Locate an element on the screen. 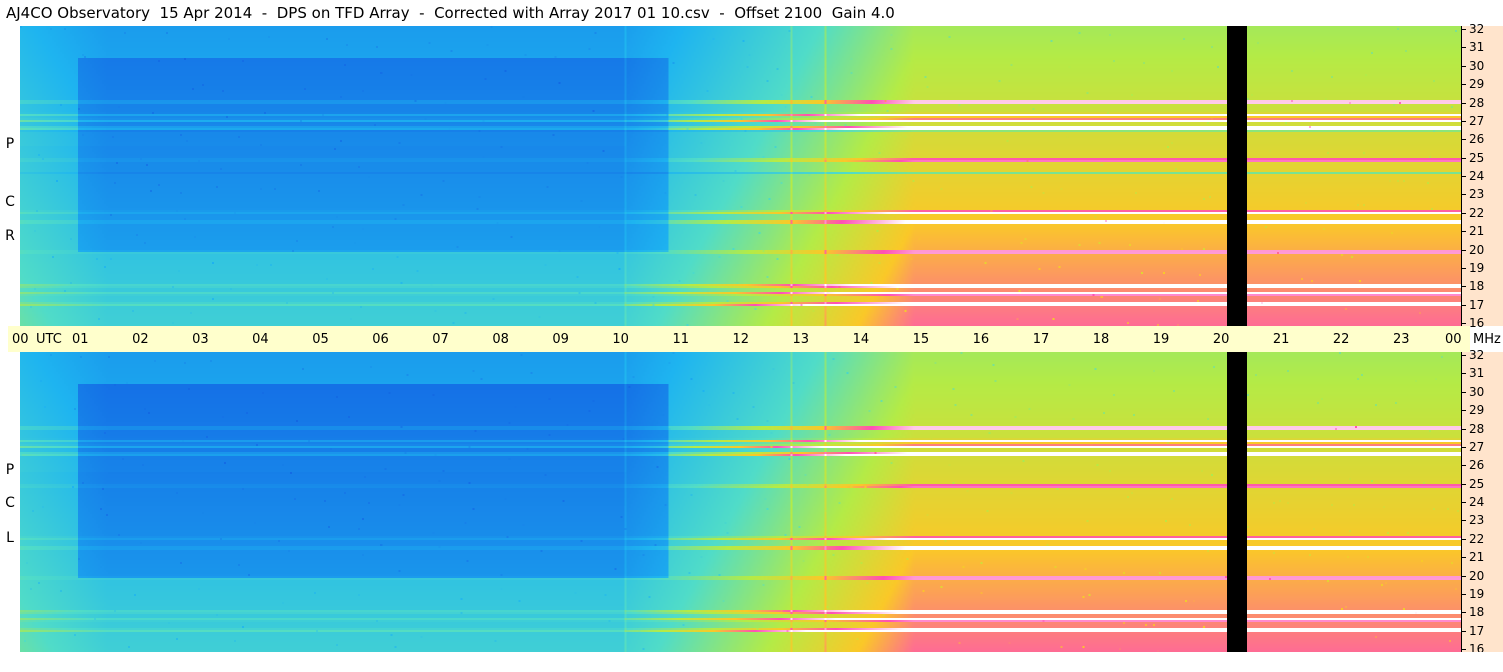  lcp-side-strip: P C L is located at coordinates (10, 502).